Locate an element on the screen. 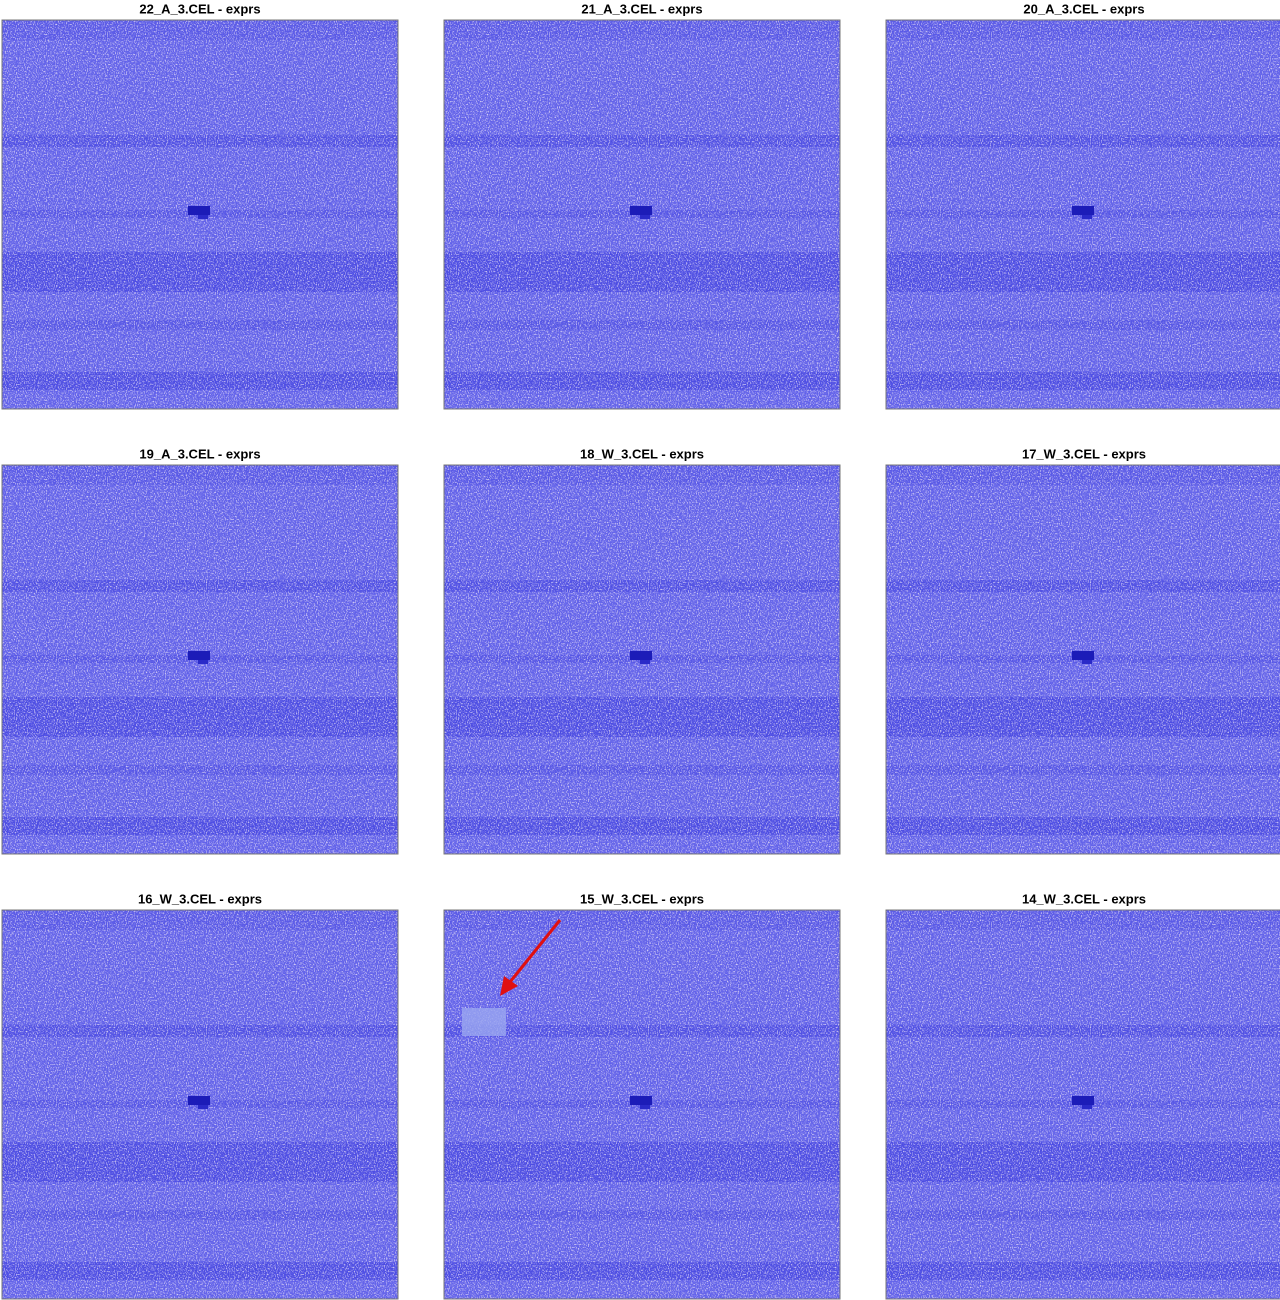  panel: 22_A_3.CEL - exprs is located at coordinates (200, 205).